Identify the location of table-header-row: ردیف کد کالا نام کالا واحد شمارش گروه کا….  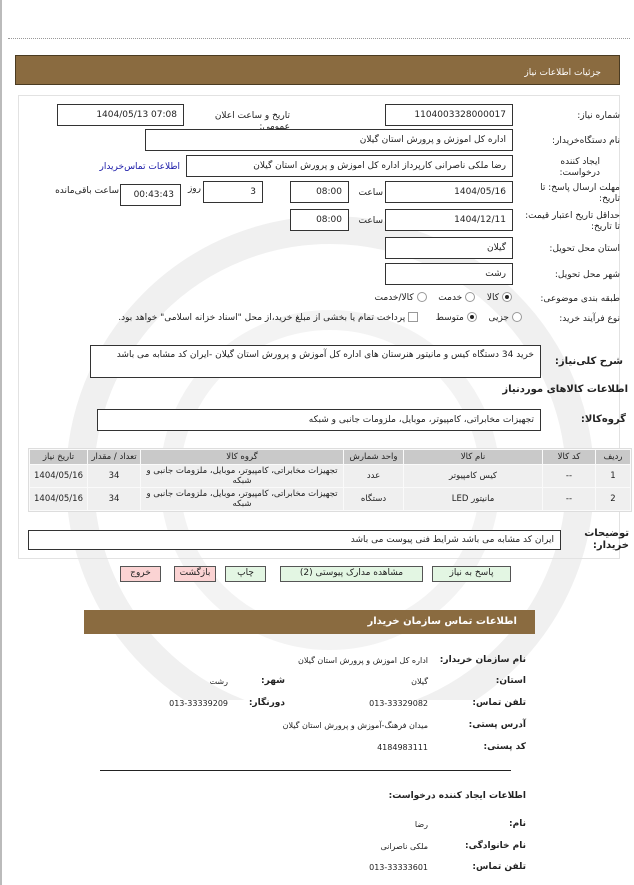
(330, 457).